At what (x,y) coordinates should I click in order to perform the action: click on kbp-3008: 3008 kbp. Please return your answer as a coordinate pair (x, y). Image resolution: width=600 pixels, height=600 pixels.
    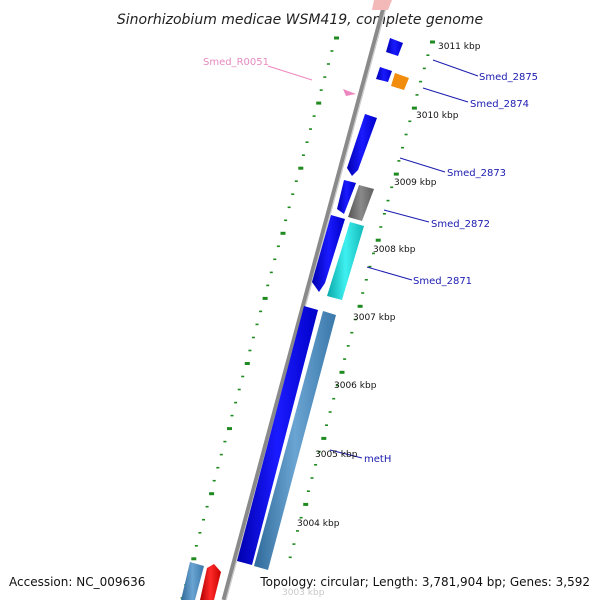
    Looking at the image, I should click on (394, 250).